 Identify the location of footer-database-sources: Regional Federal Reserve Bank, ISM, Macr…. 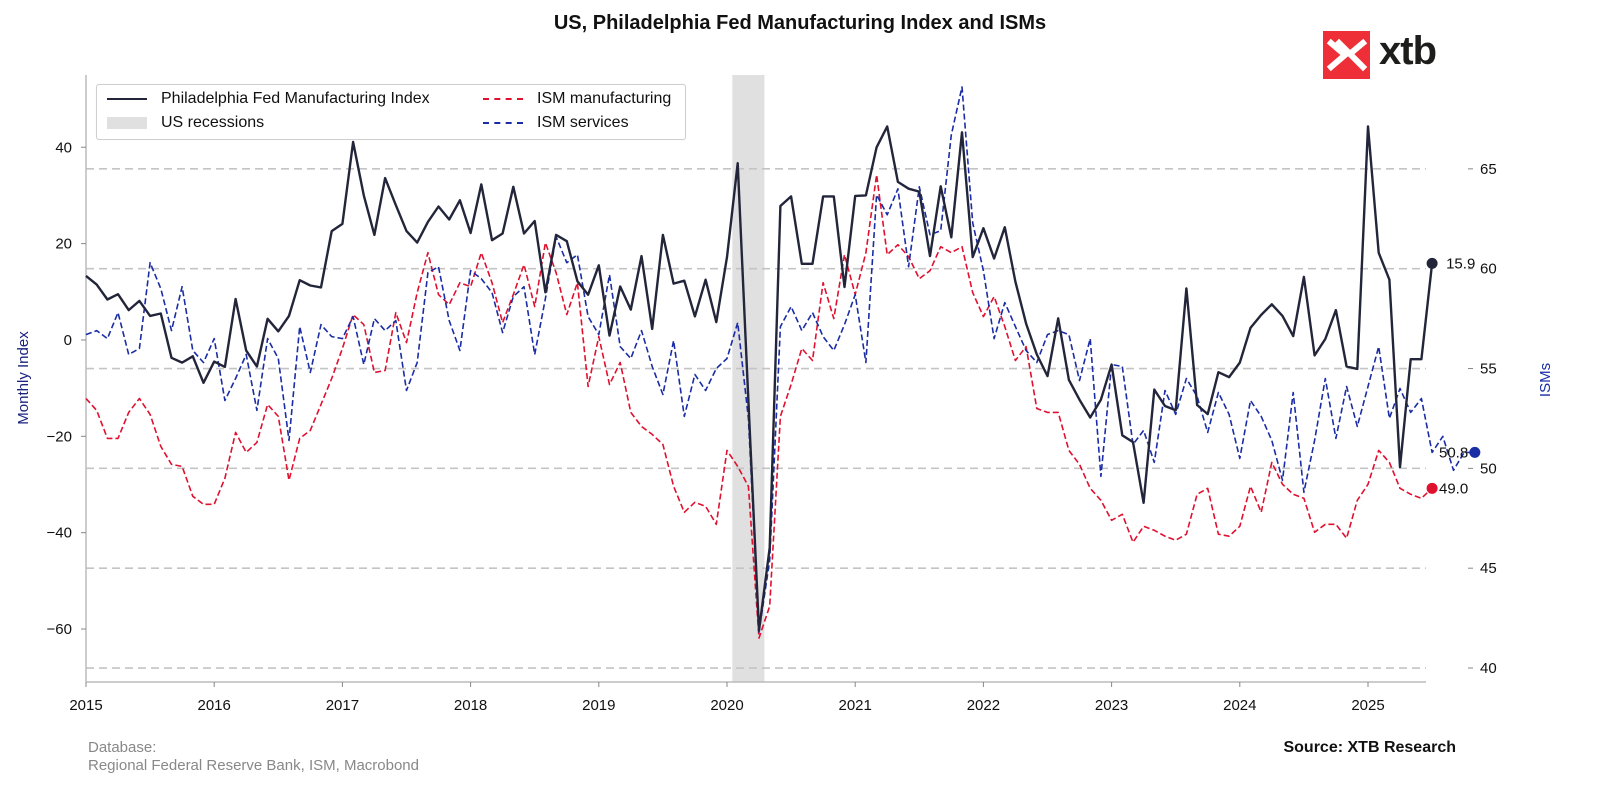
(253, 765).